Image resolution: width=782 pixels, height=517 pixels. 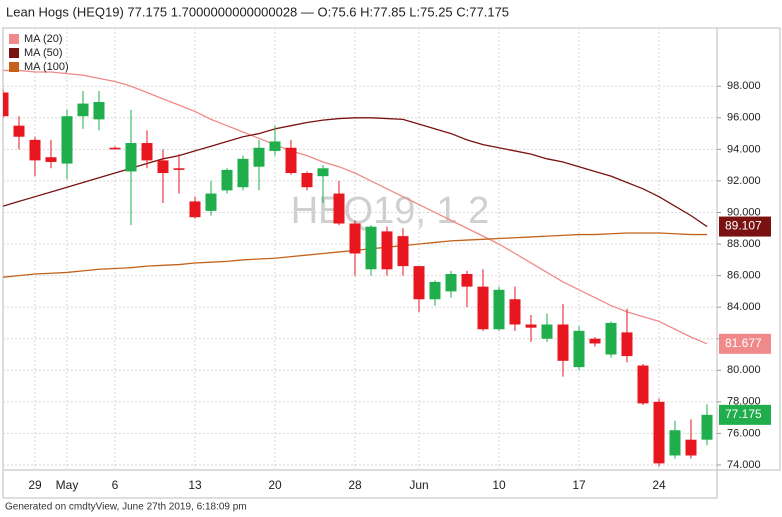 I want to click on x-tick-label: 17, so click(x=579, y=485).